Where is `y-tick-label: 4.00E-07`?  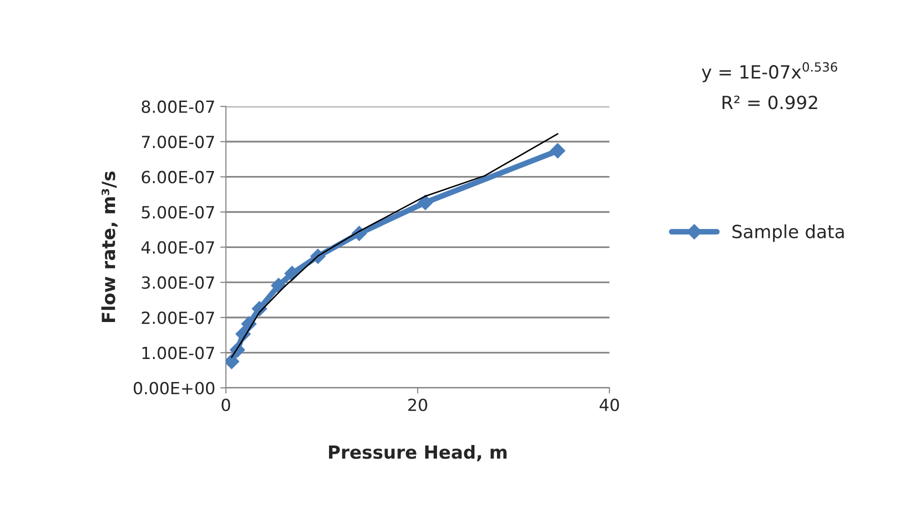 y-tick-label: 4.00E-07 is located at coordinates (177, 247).